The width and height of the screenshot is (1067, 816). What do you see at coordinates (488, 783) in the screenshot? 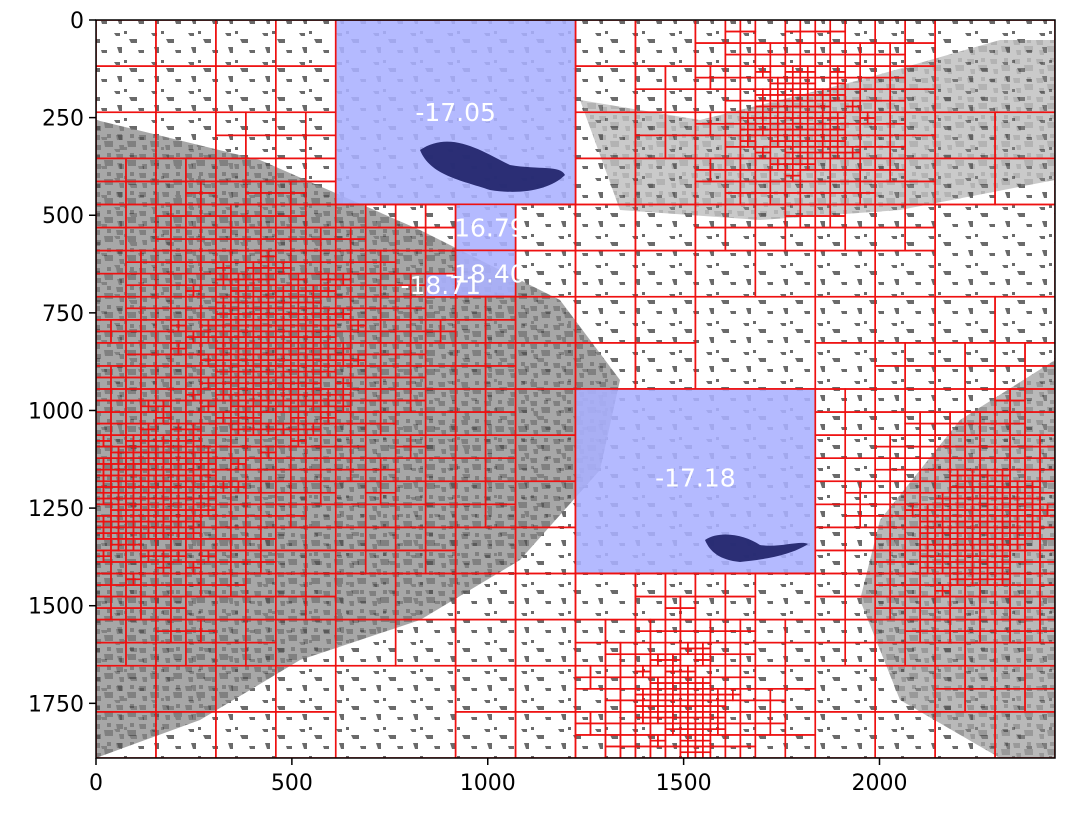
I see `x-tick-label: 1000` at bounding box center [488, 783].